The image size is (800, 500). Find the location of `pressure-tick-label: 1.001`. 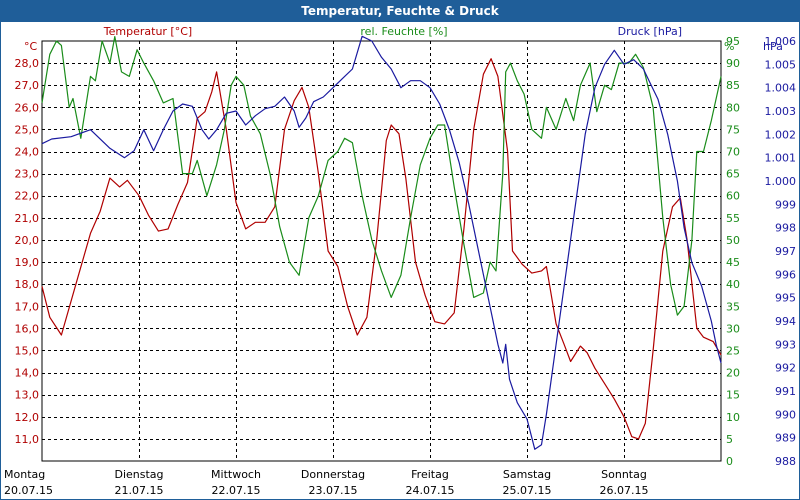

pressure-tick-label: 1.001 is located at coordinates (781, 158).